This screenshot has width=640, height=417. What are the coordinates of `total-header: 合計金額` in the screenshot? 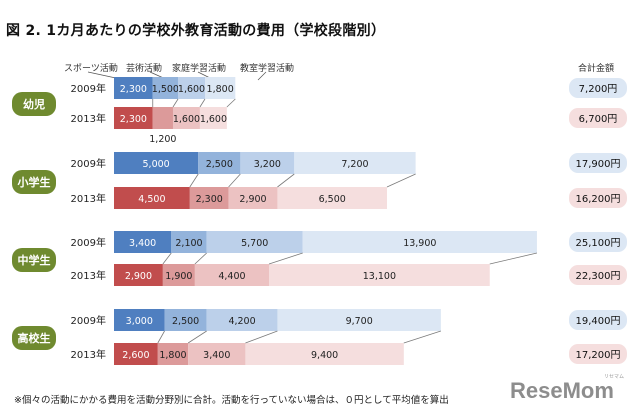 It's located at (596, 69).